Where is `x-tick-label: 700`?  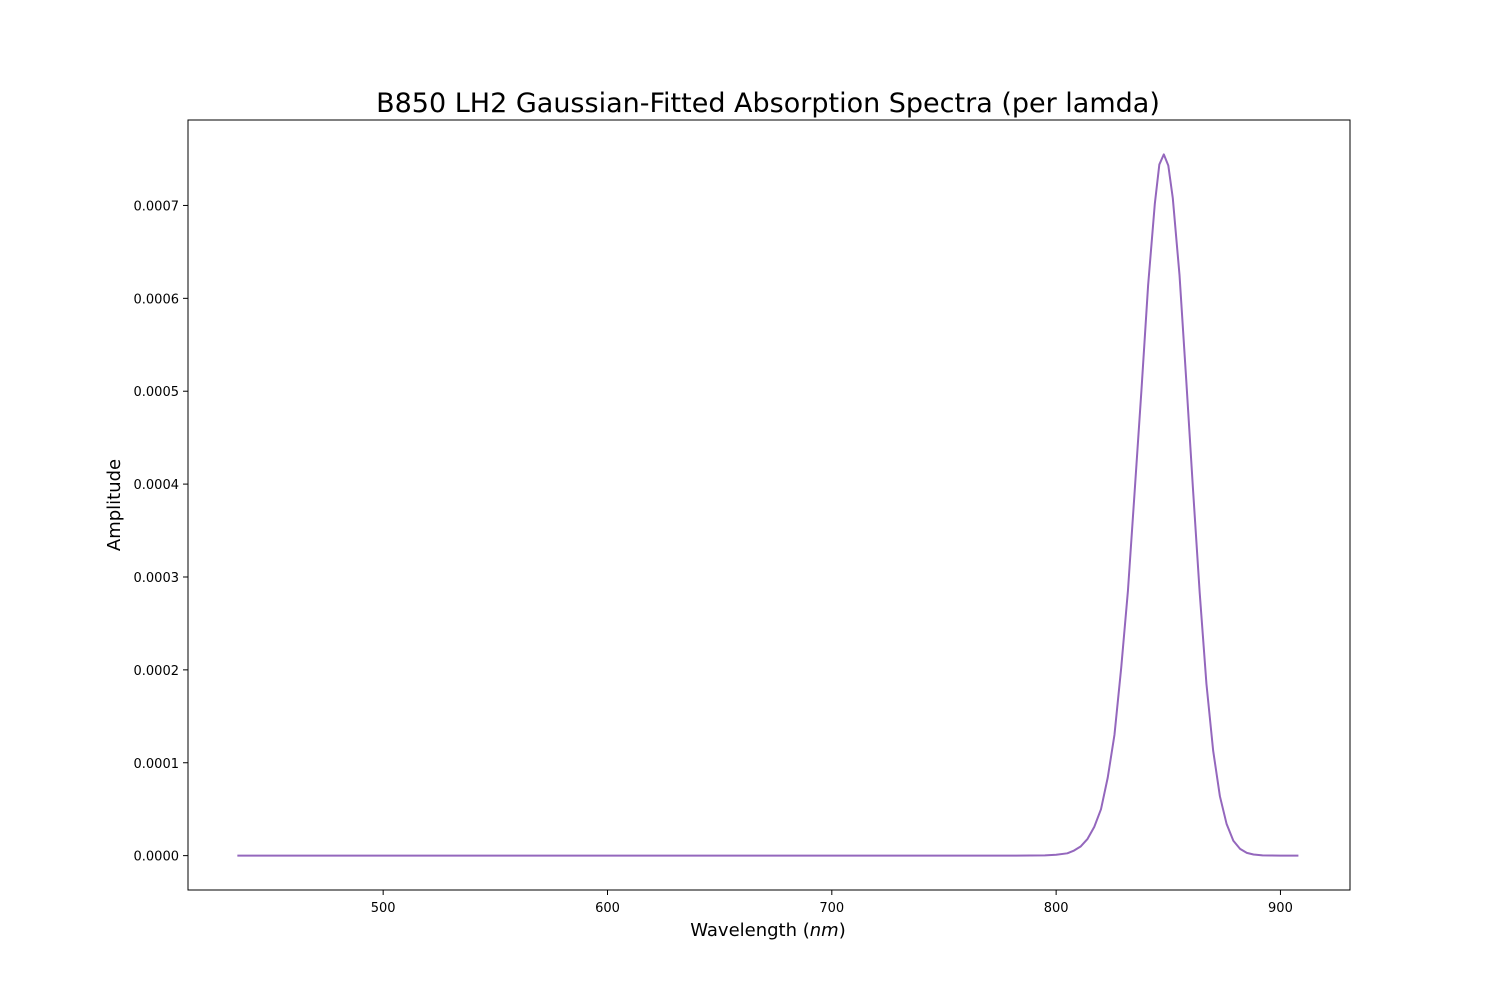 x-tick-label: 700 is located at coordinates (831, 908).